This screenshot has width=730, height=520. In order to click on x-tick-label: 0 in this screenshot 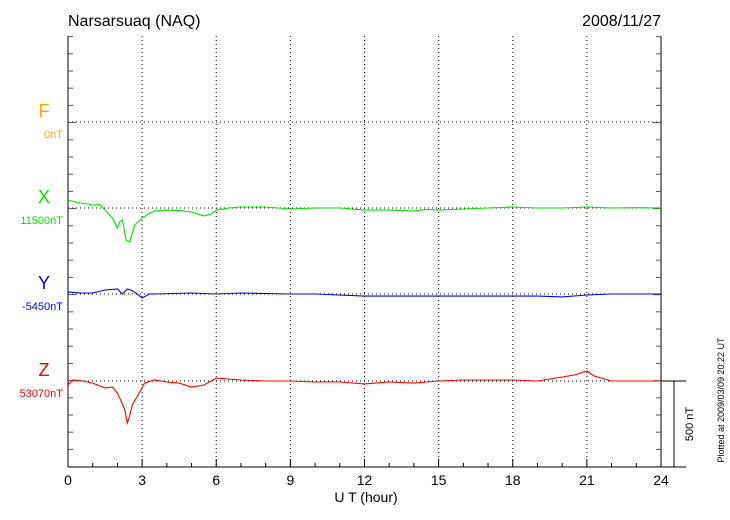, I will do `click(68, 480)`.